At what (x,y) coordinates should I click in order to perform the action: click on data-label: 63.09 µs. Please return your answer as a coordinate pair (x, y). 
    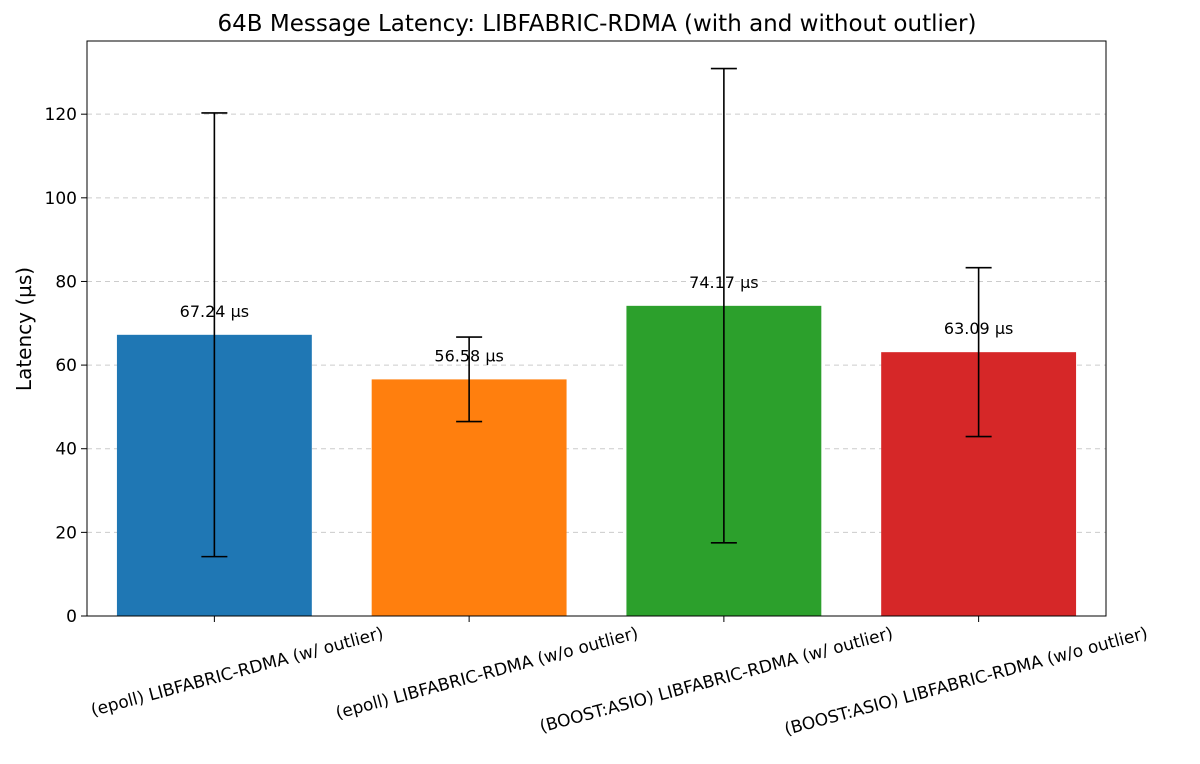
    Looking at the image, I should click on (978, 328).